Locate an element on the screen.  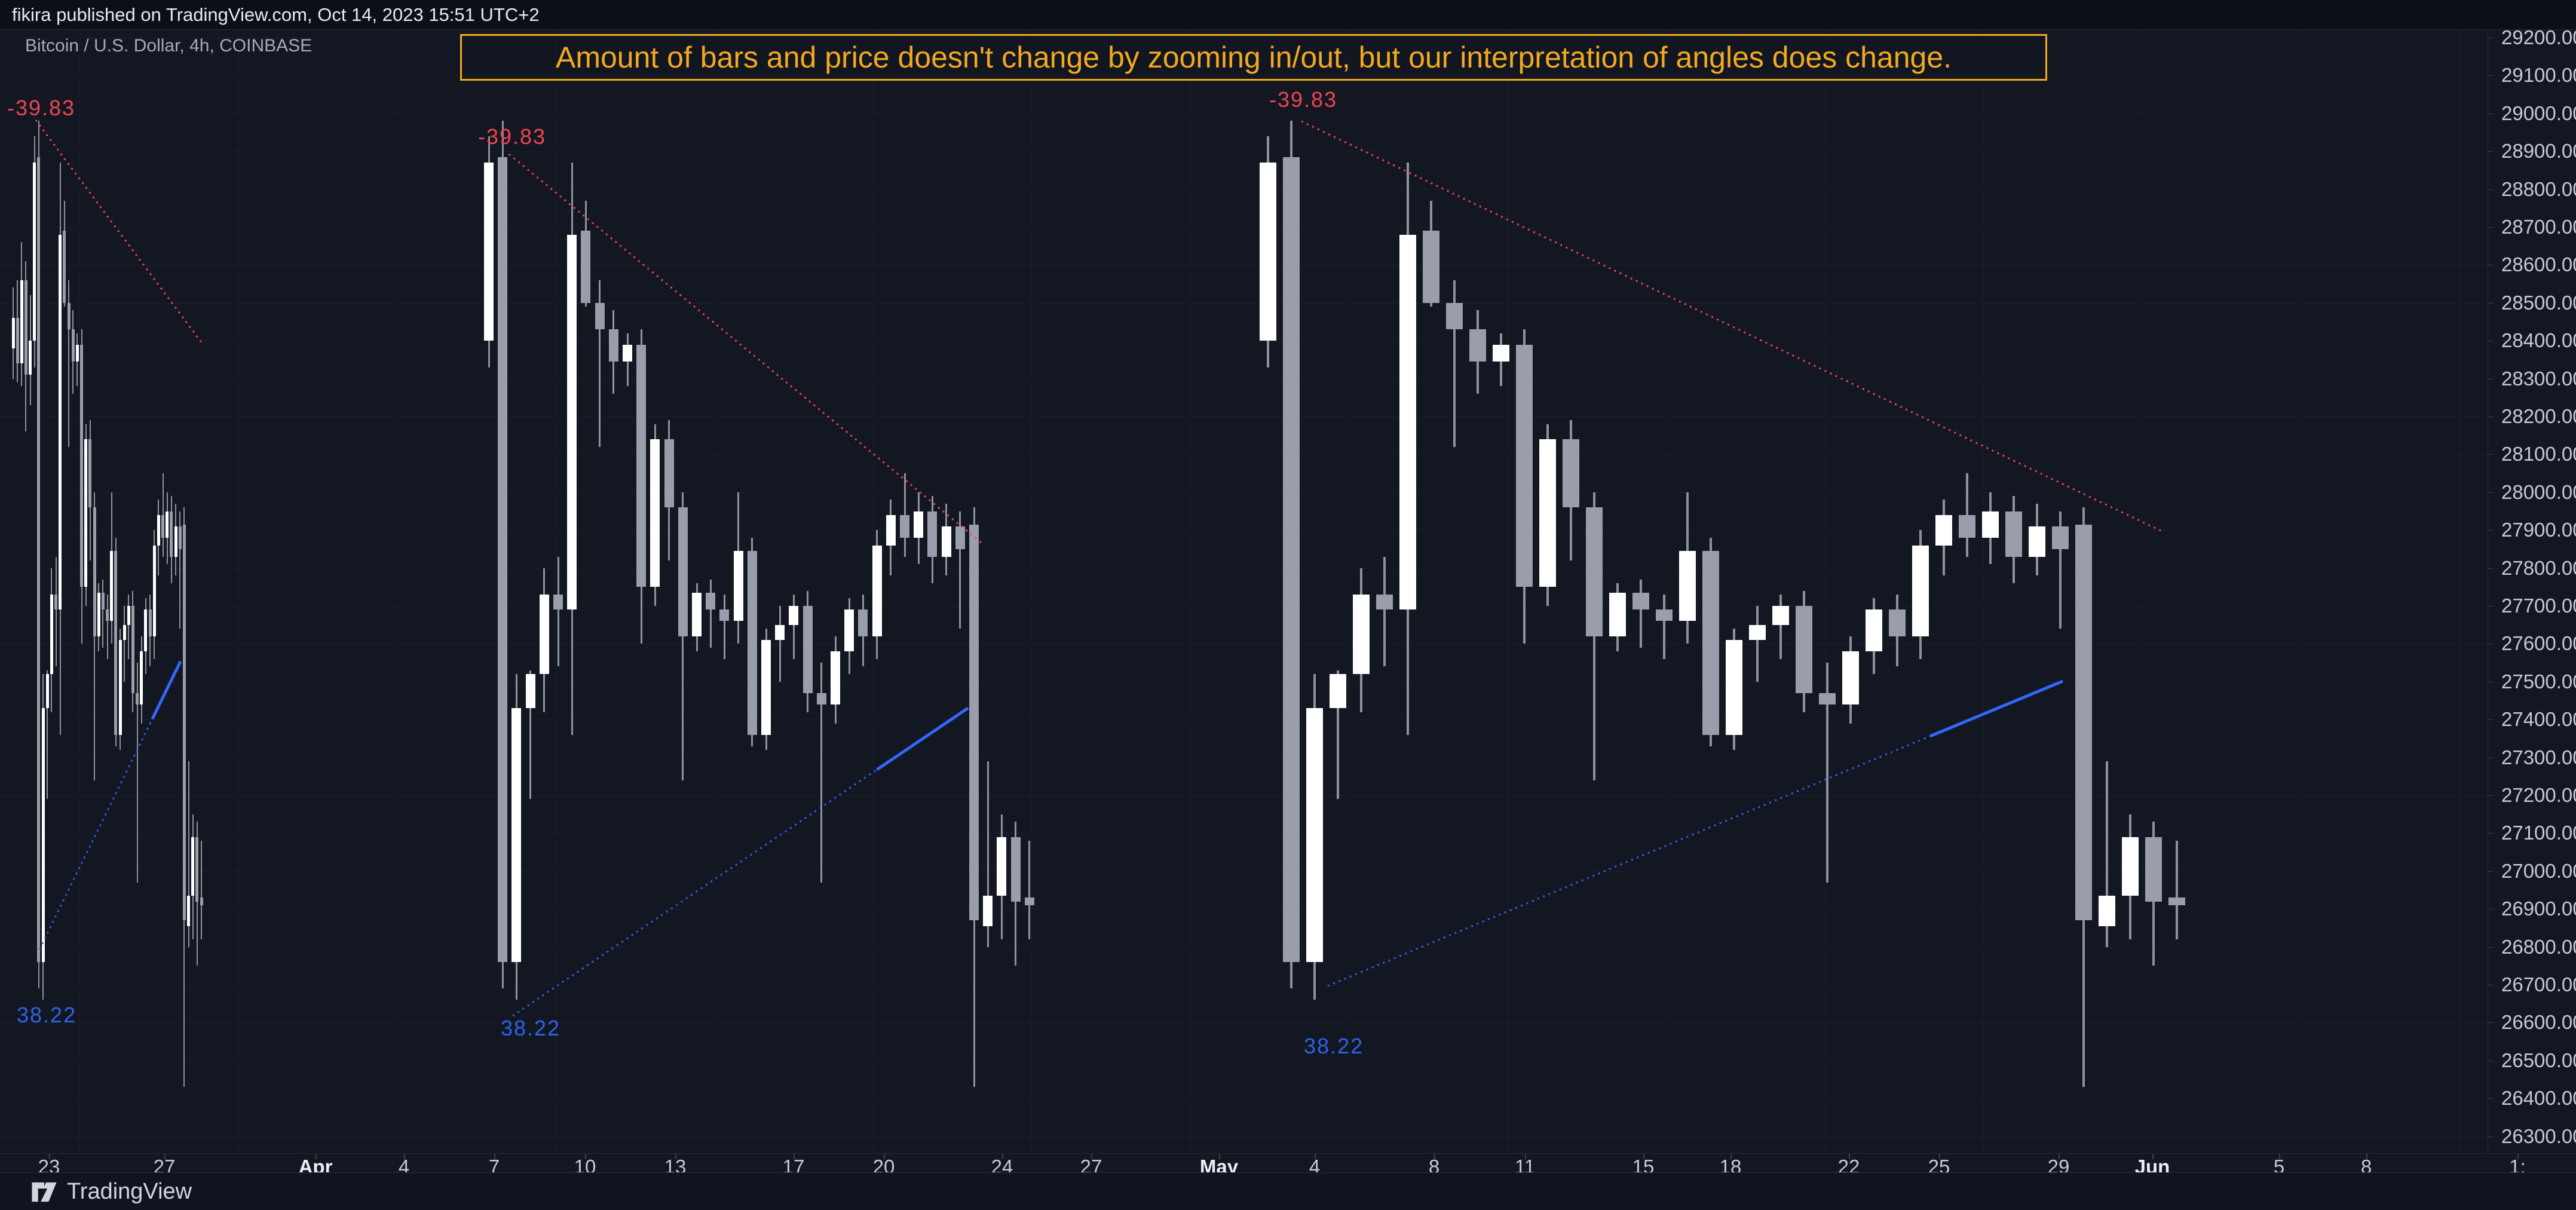
tradingview-logo: TradingView is located at coordinates (111, 1192).